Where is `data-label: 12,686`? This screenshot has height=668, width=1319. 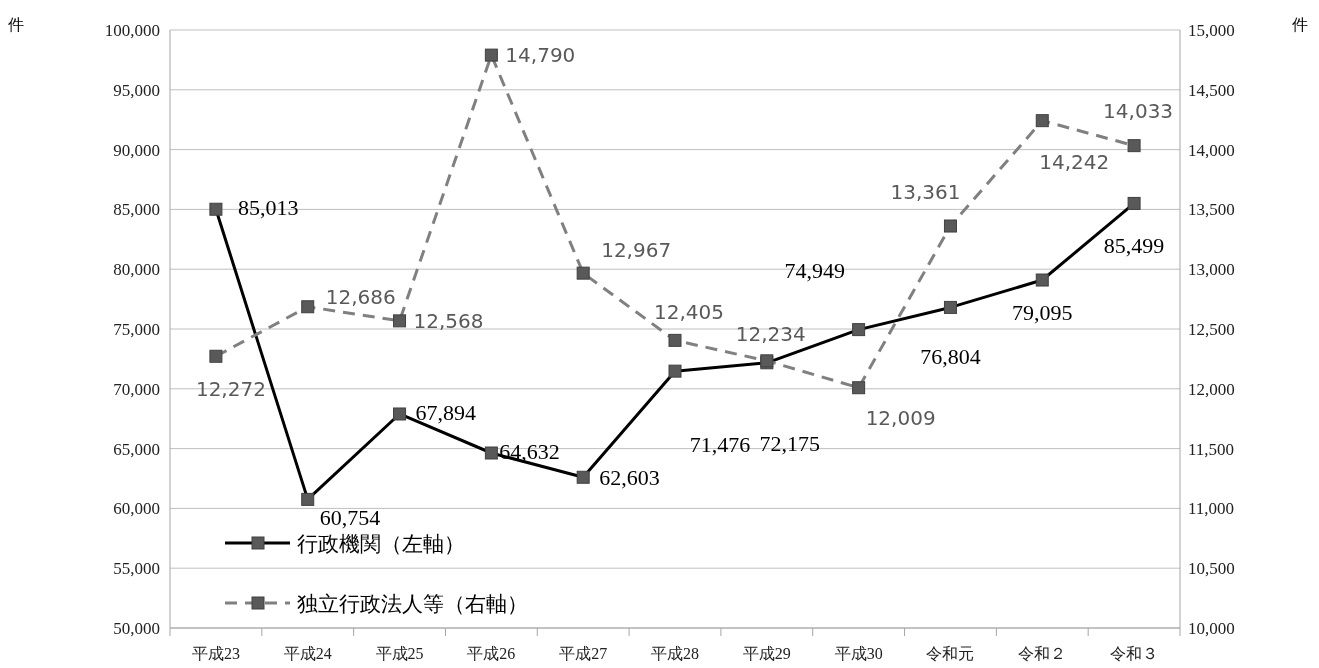
data-label: 12,686 is located at coordinates (360, 296).